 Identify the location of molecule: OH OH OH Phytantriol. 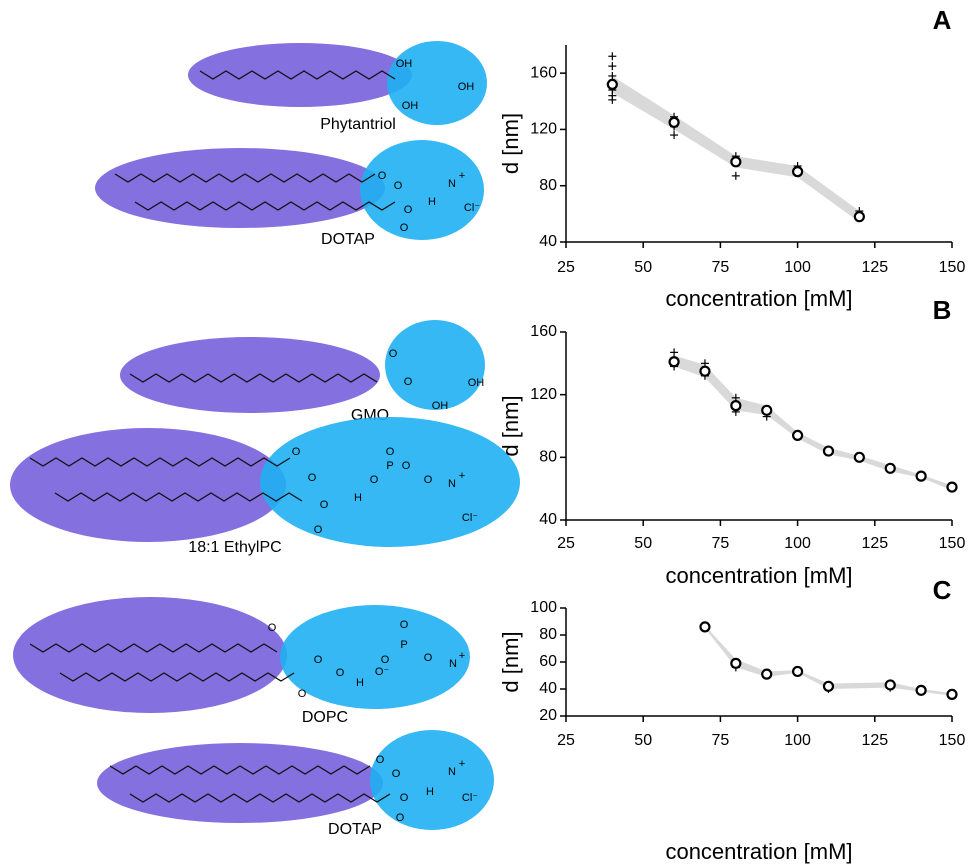
(337, 87).